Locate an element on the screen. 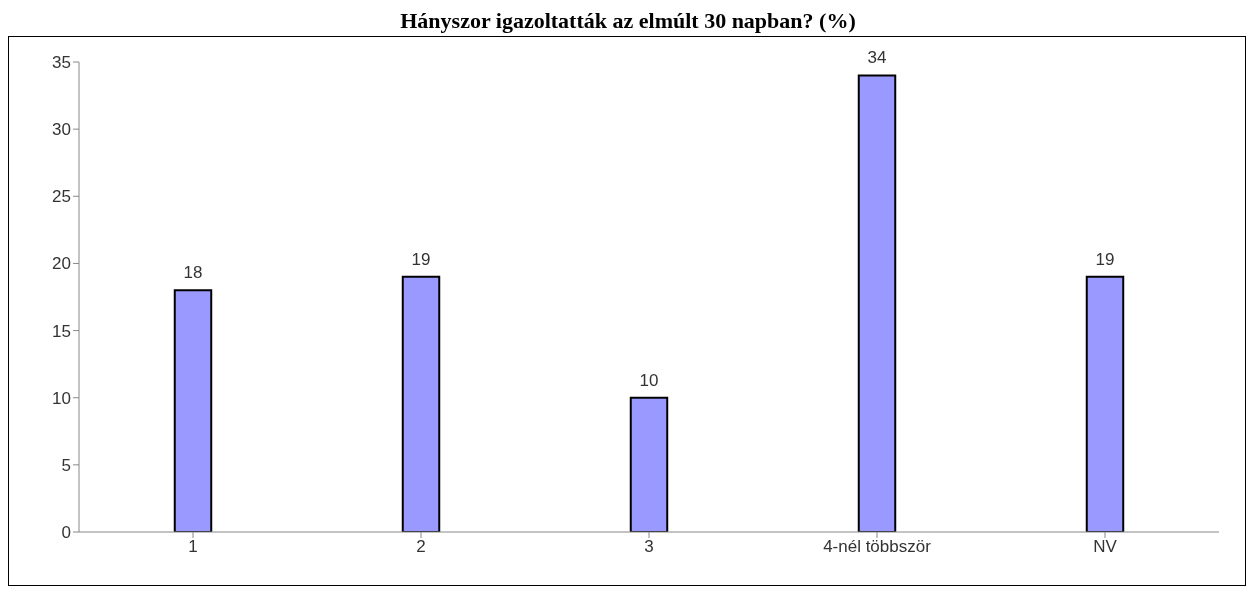  y-tick-label: 35 is located at coordinates (61, 63).